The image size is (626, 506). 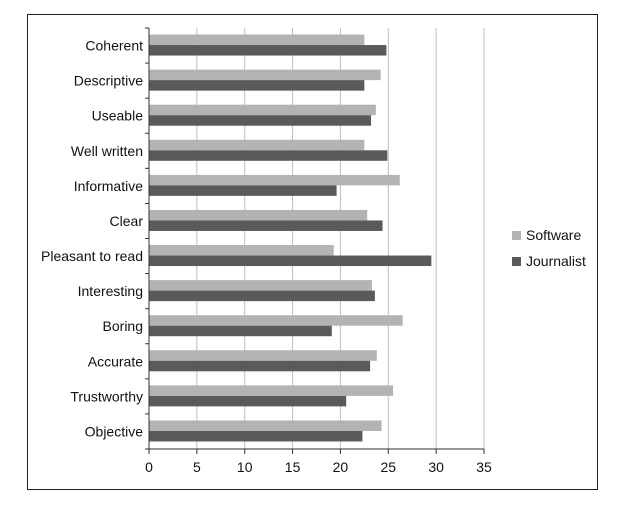 I want to click on bar-software-accurate, so click(x=263, y=355).